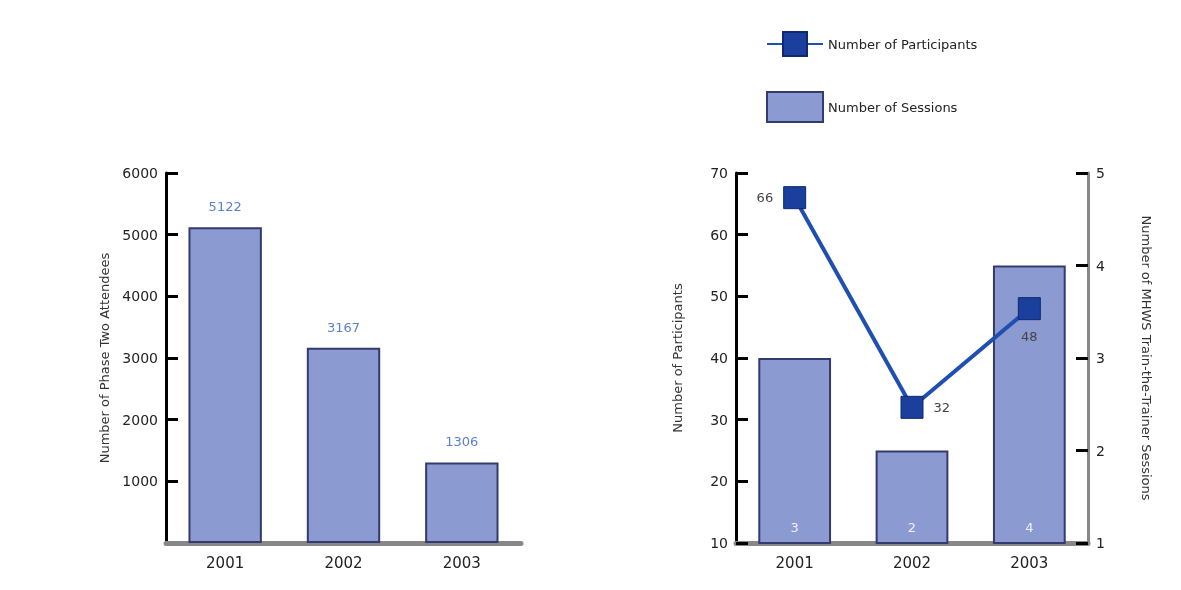  Describe the element at coordinates (1100, 358) in the screenshot. I see `y2-tick-label: 3` at that location.